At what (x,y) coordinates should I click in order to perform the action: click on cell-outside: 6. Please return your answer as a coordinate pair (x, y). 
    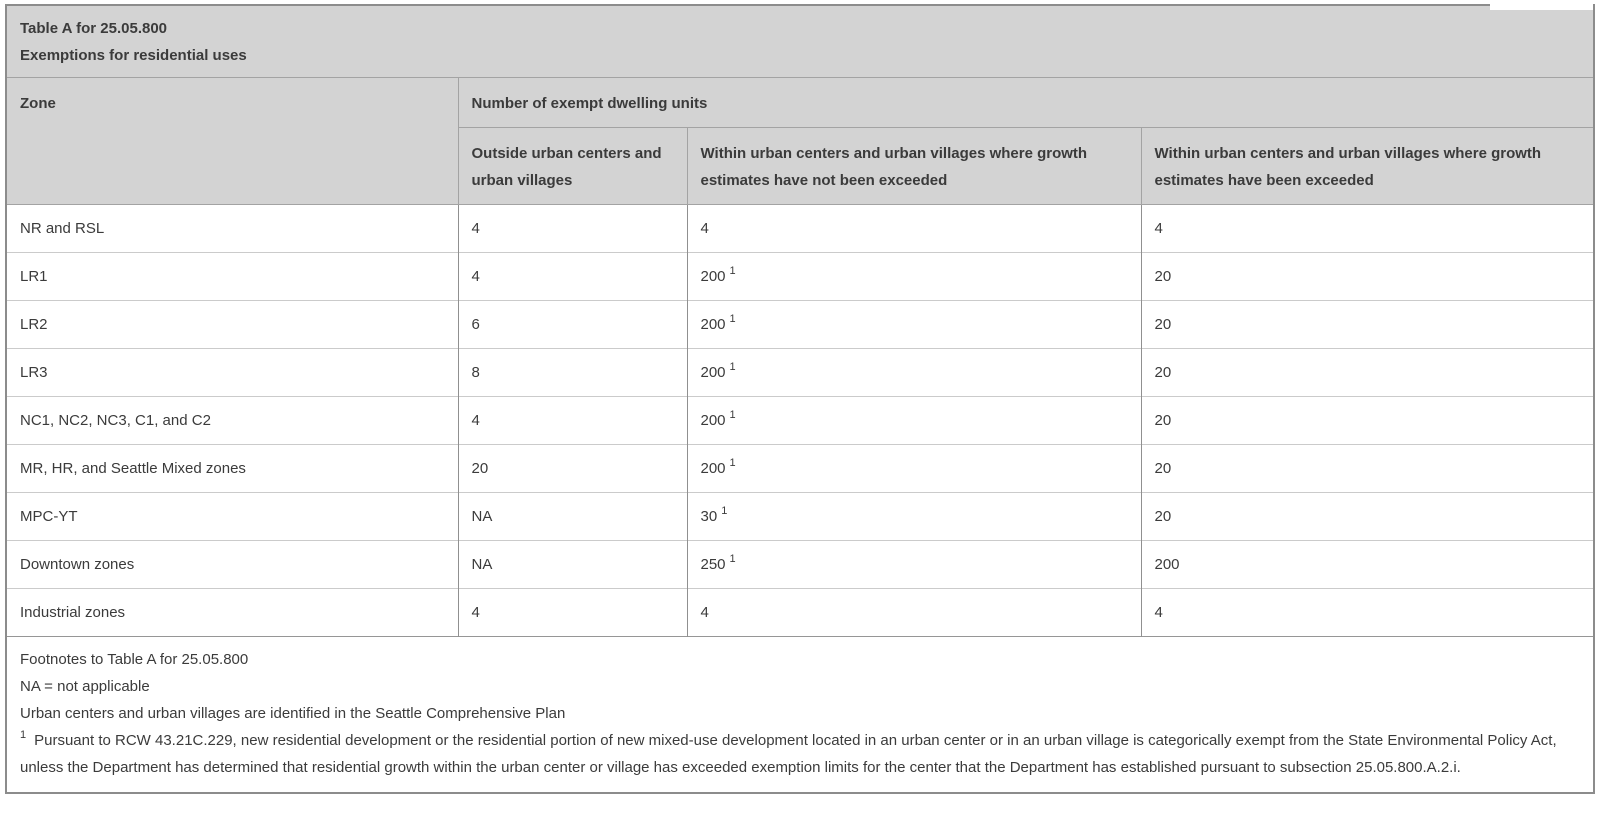
    Looking at the image, I should click on (572, 324).